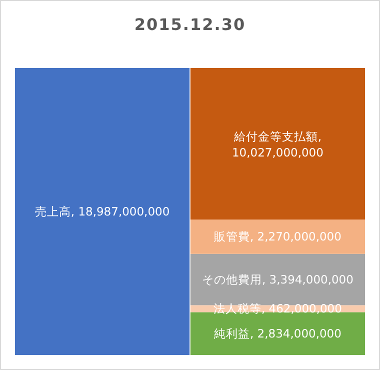 This screenshot has height=370, width=380. Describe the element at coordinates (311, 279) in the screenshot. I see `data-label: 3,394,000,000` at that location.